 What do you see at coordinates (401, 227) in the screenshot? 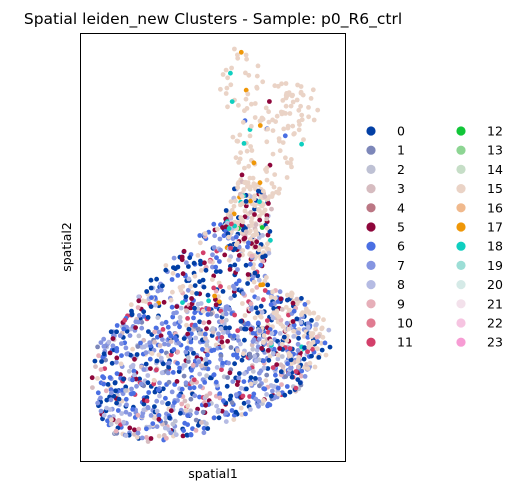
I see `legend-label-5: 5` at bounding box center [401, 227].